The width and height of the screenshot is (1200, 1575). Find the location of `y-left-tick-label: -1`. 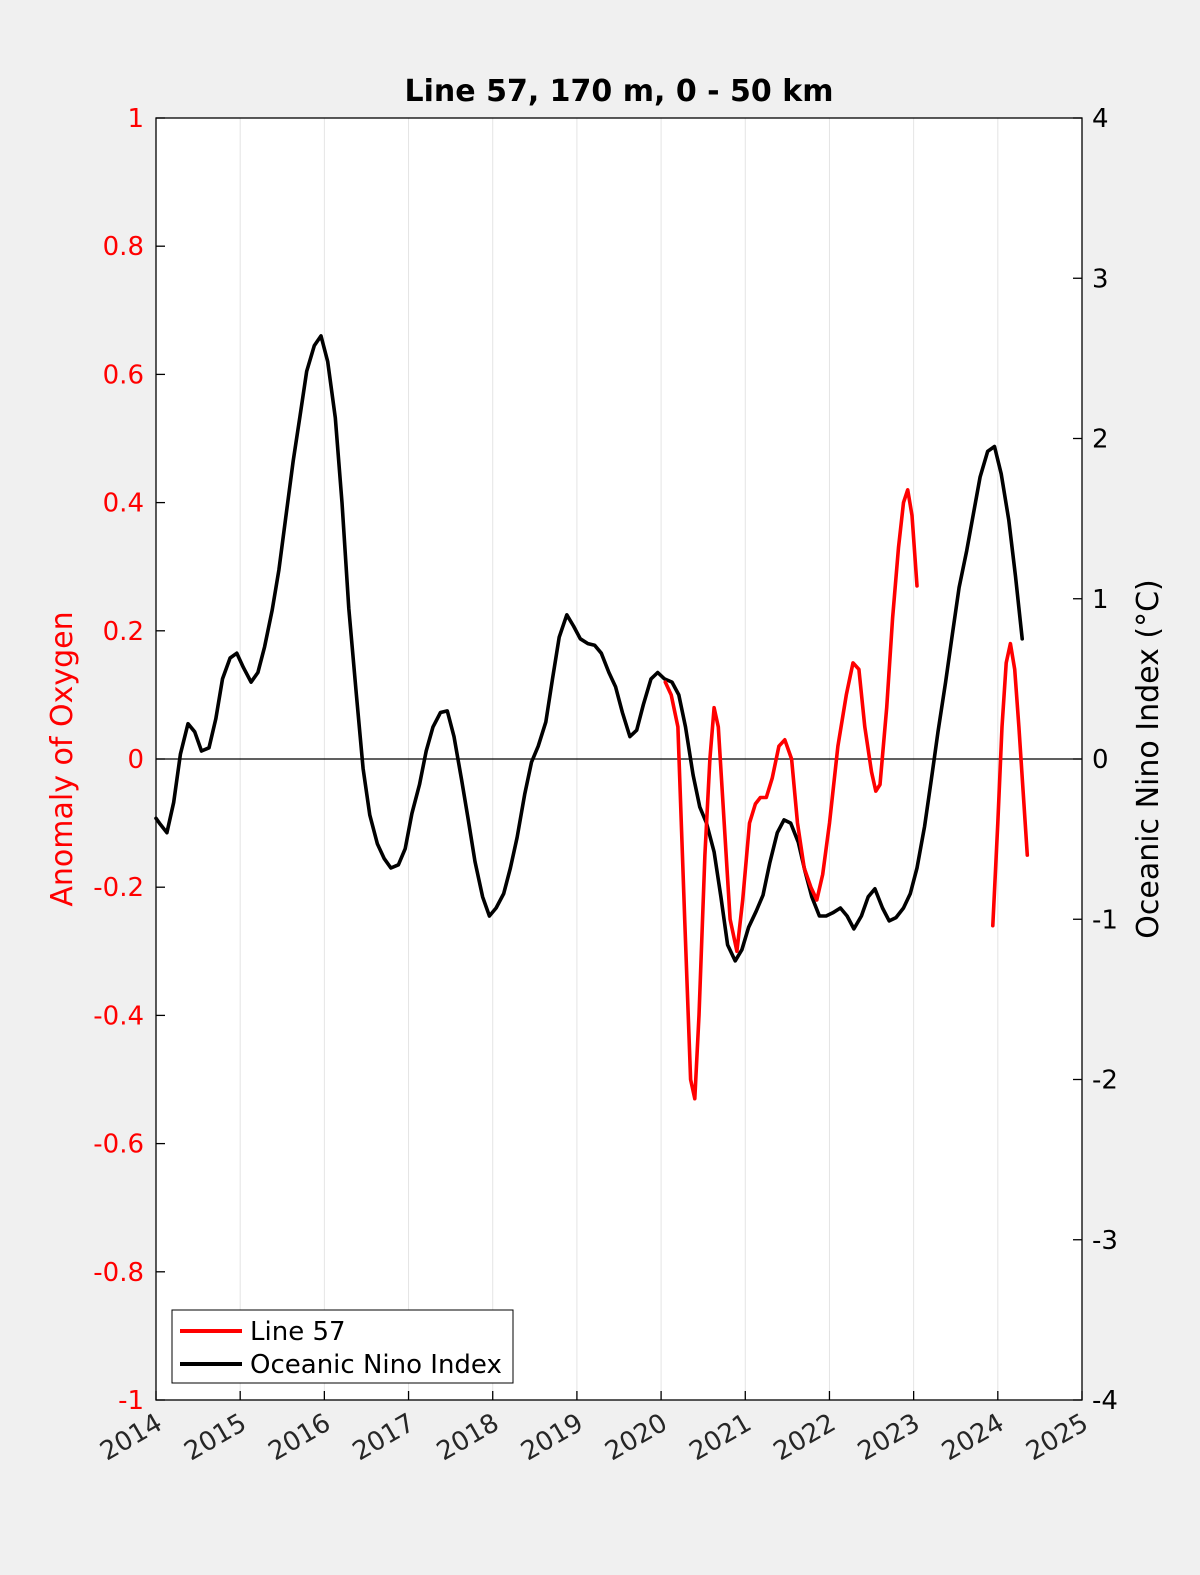

y-left-tick-label: -1 is located at coordinates (131, 1401).